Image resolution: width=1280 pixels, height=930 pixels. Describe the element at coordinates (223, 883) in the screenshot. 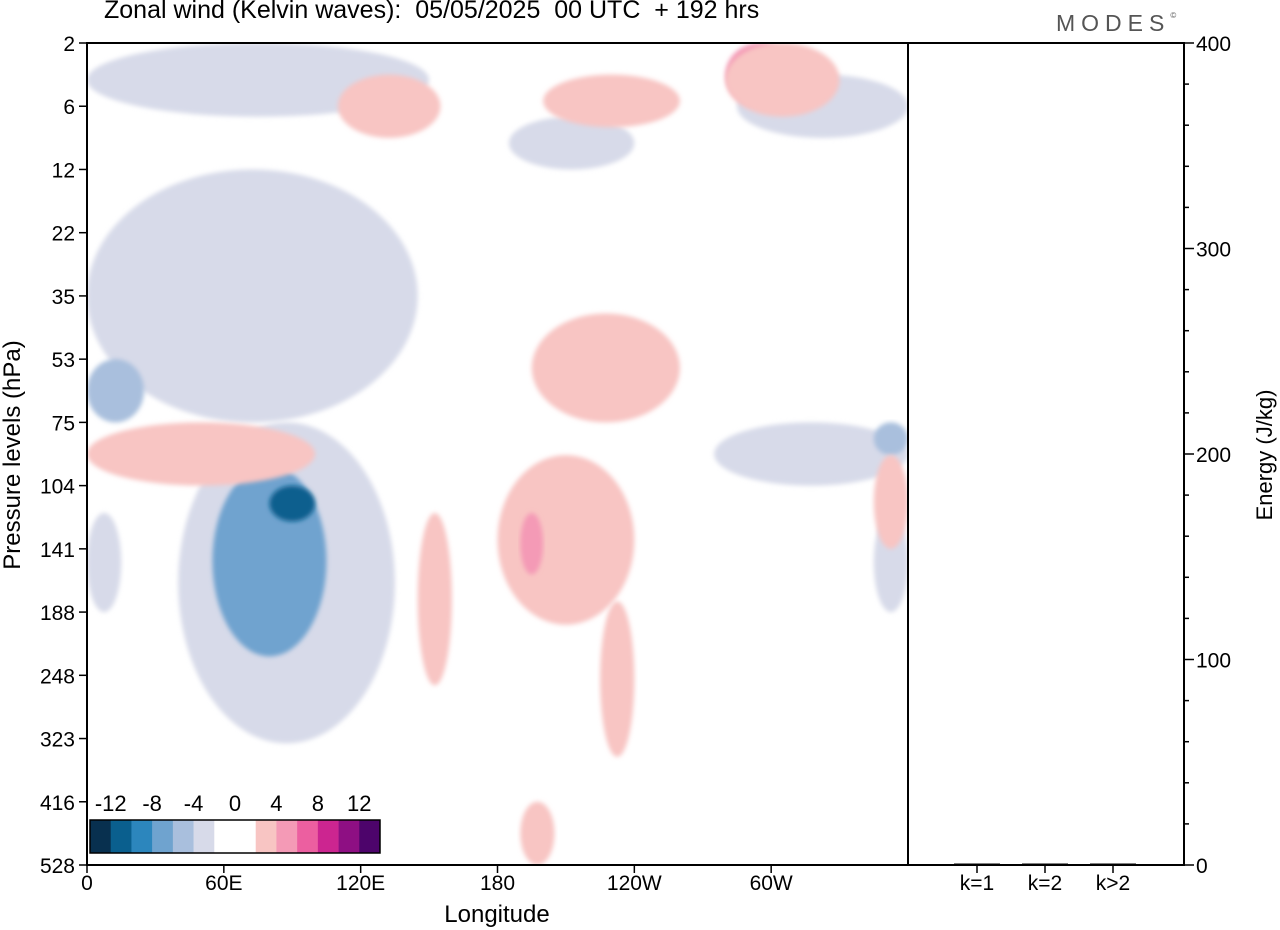

I see `x-tick-label-1: 60E` at that location.